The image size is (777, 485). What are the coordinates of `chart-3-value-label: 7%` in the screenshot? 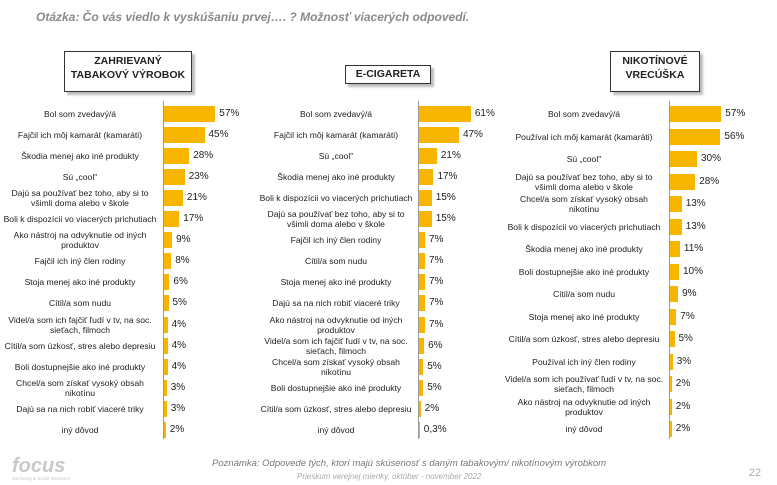 It's located at (687, 316).